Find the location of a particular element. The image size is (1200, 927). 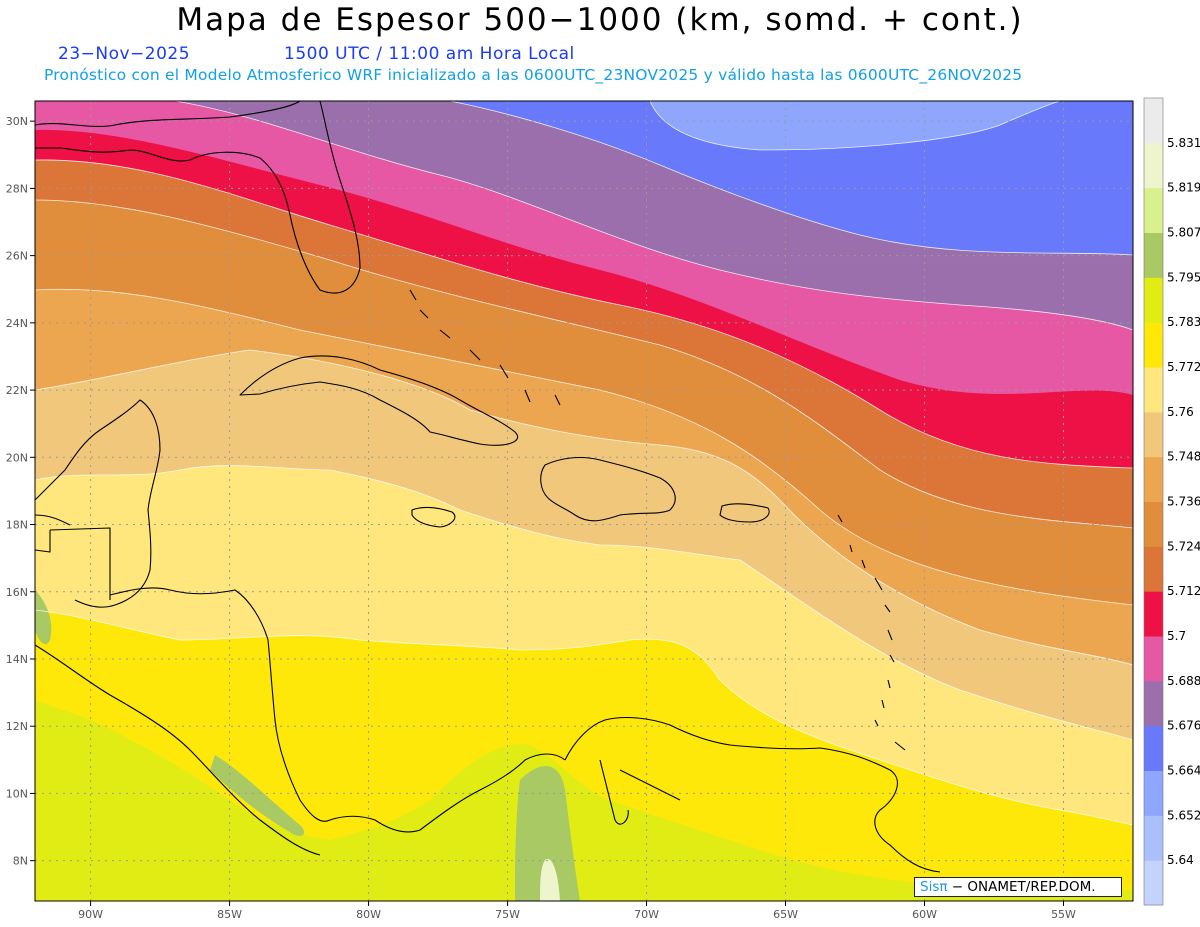

coast-cuba is located at coordinates (378, 400).